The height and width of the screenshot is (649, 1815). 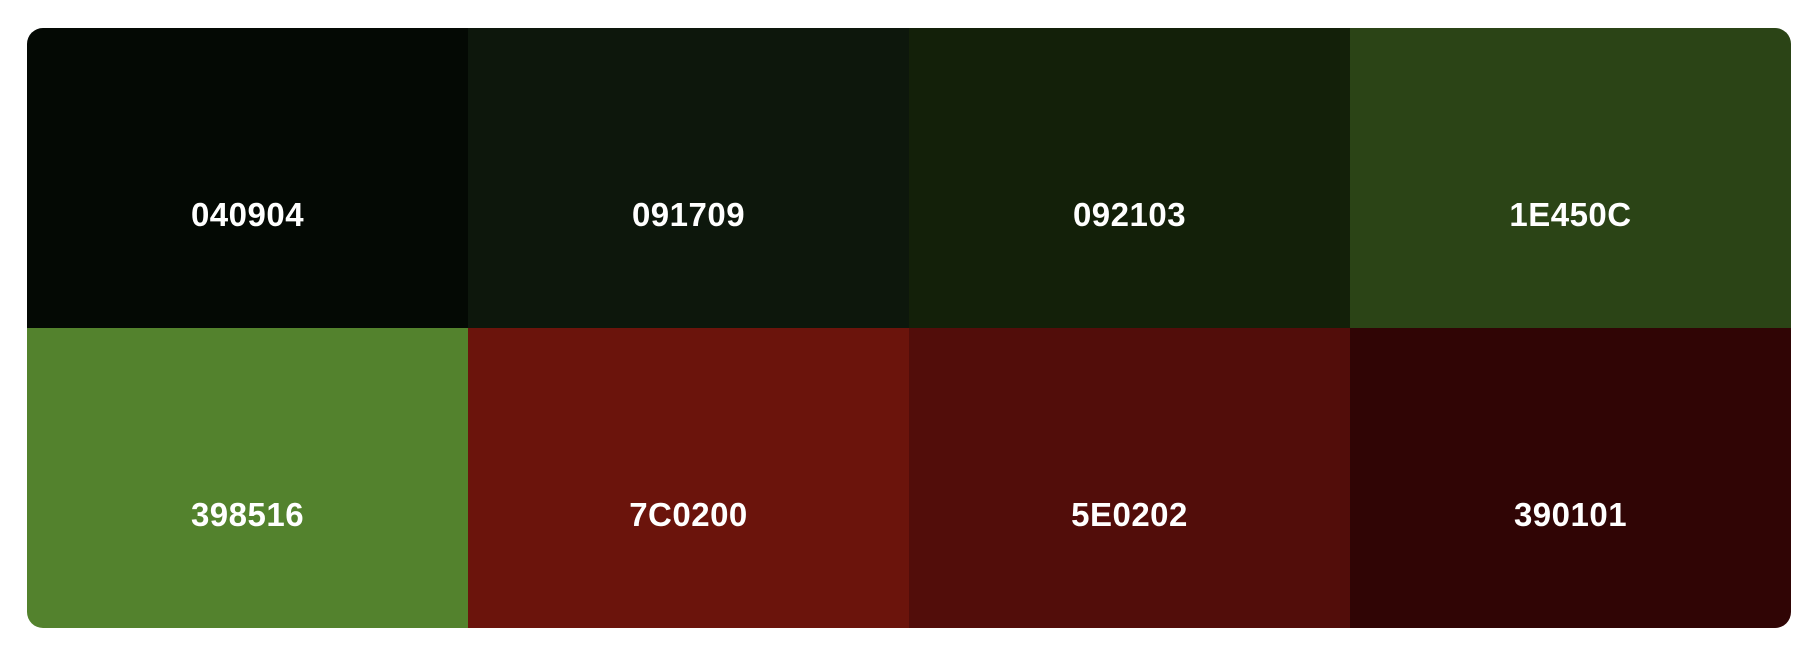 I want to click on color-swatch-091709: 091709, so click(x=688, y=178).